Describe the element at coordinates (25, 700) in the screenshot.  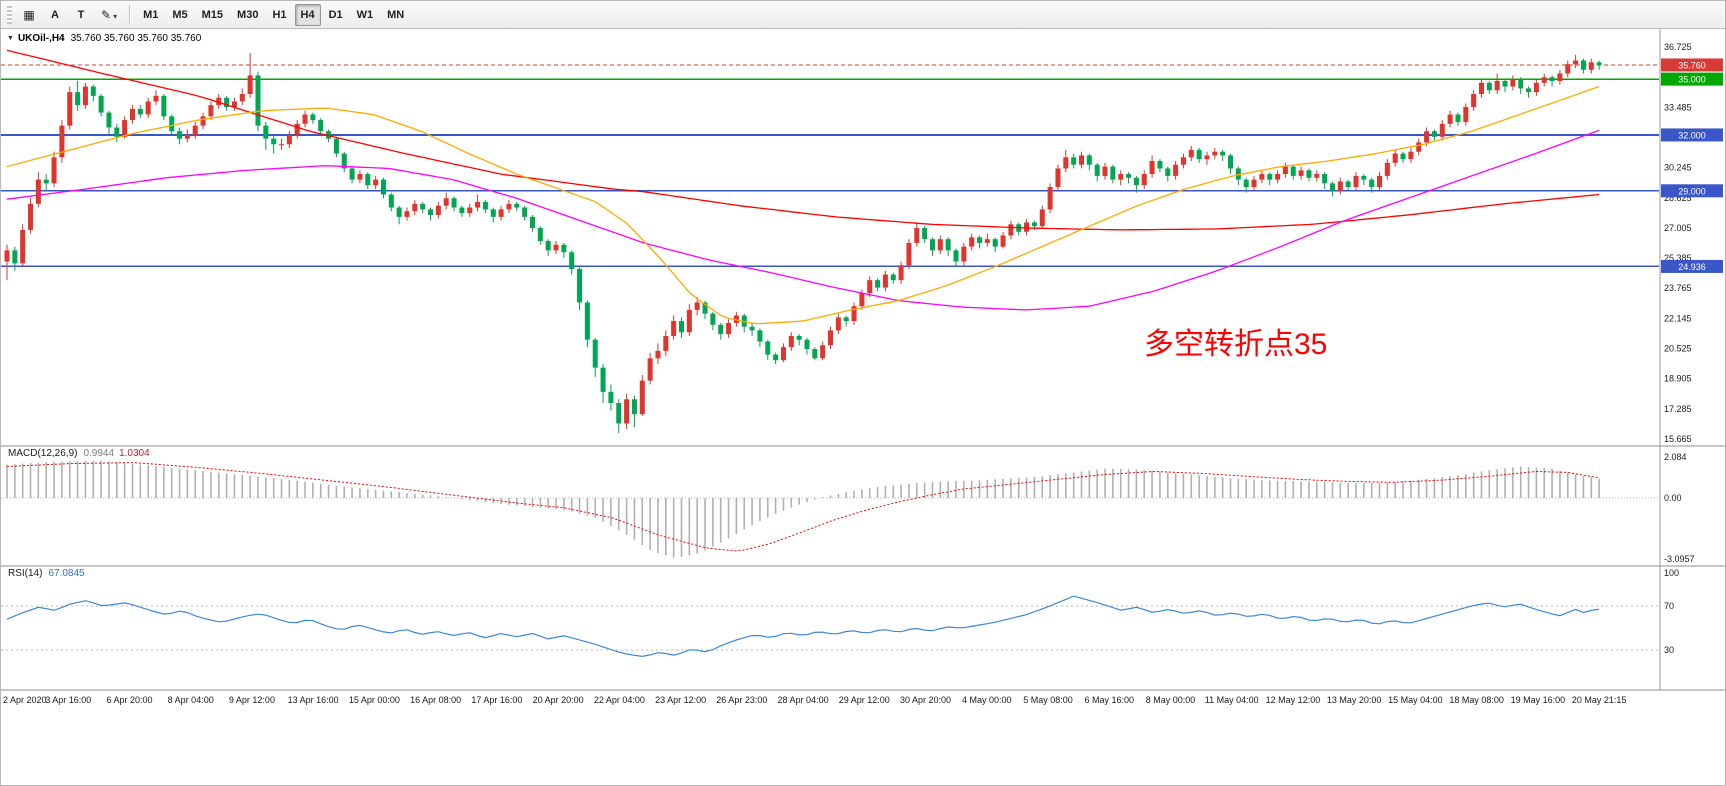
I see `time-axis-label: 2 Apr 2020` at that location.